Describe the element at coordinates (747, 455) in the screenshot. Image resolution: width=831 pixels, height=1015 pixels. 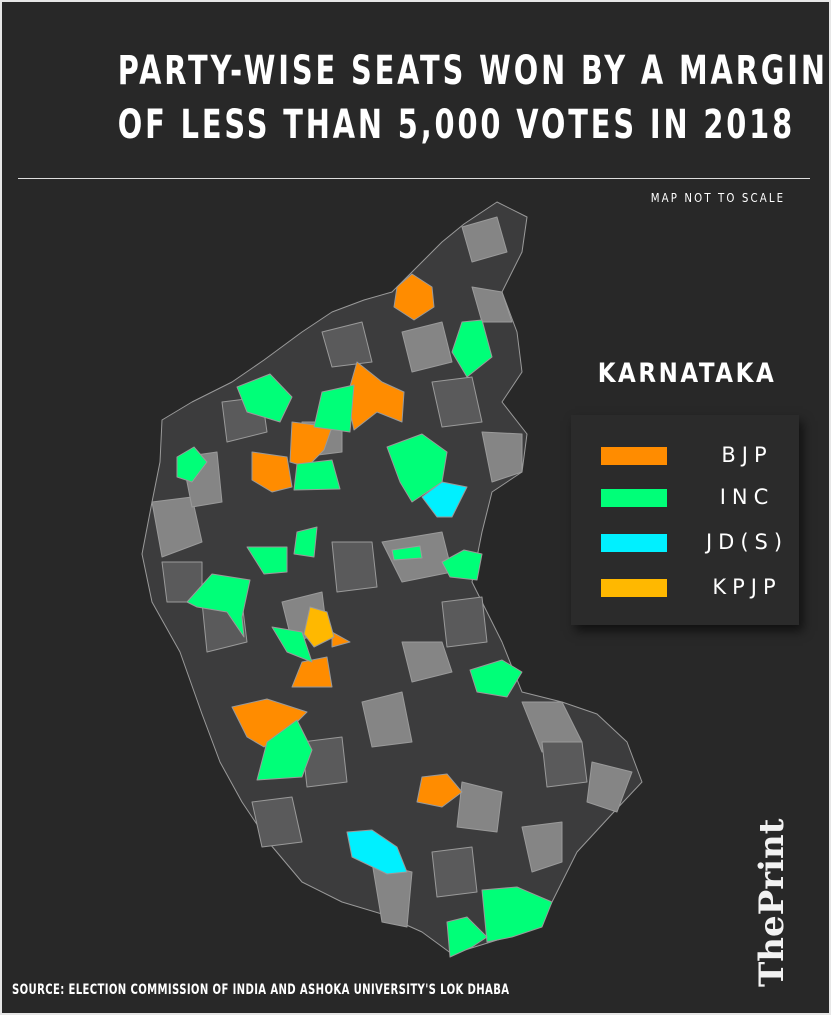
I see `legend-label: BJP` at that location.